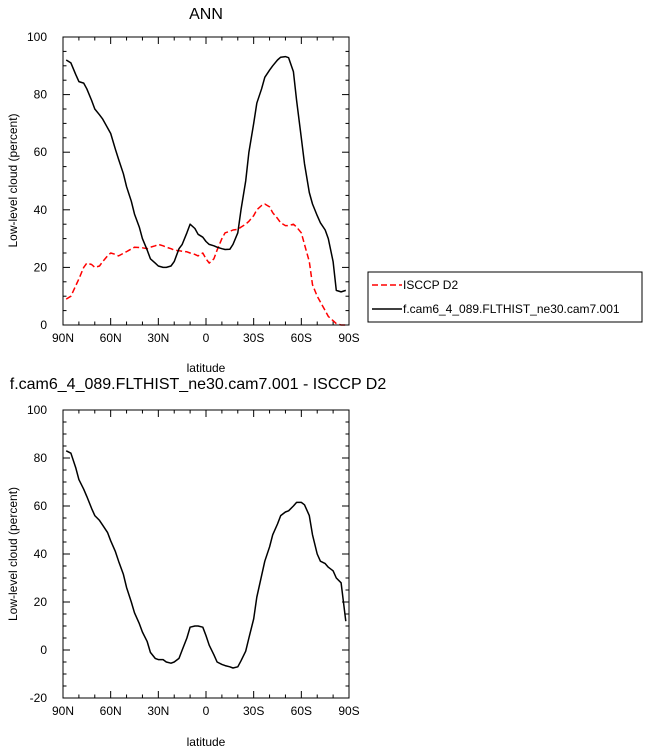 This screenshot has width=647, height=756. What do you see at coordinates (511, 309) in the screenshot?
I see `legend-label-model: f.cam6_4_089.FLTHIST_ne30.cam7.001` at bounding box center [511, 309].